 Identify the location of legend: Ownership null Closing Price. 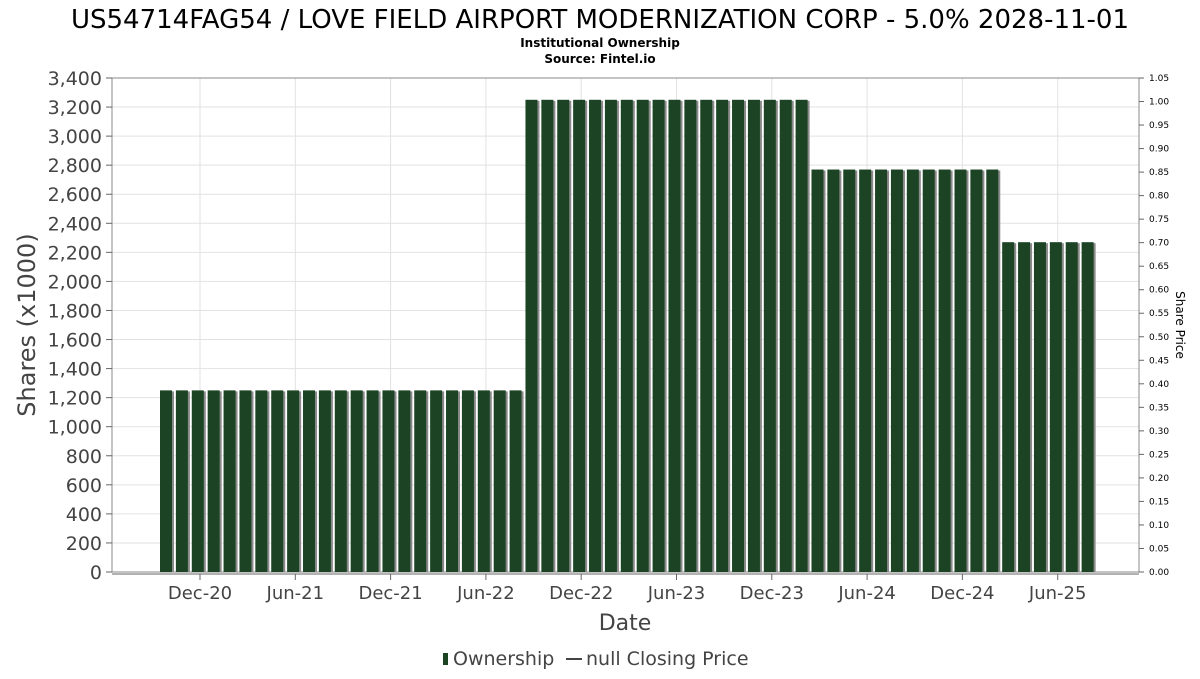
(596, 659).